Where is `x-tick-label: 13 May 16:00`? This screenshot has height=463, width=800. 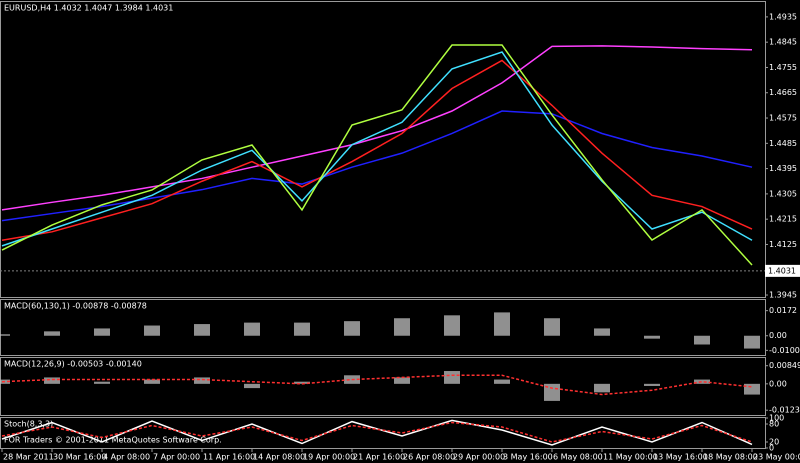
x-tick-label: 13 May 16:00 is located at coordinates (680, 457).